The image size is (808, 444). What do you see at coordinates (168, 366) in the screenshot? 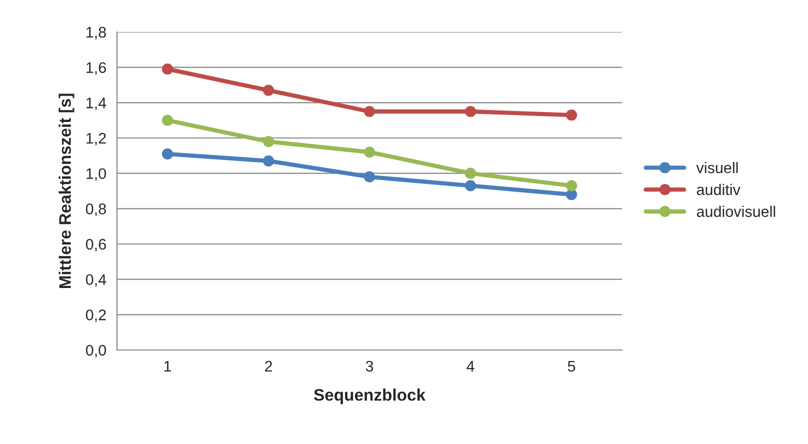
I see `x-tick-label: 1` at bounding box center [168, 366].